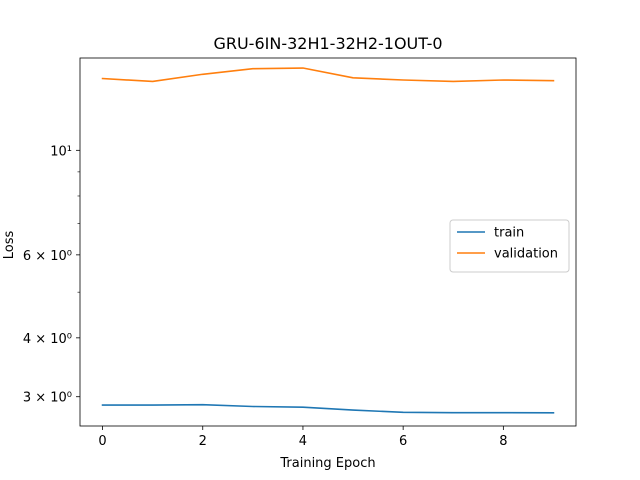 The image size is (640, 480). I want to click on legend-box, so click(509, 246).